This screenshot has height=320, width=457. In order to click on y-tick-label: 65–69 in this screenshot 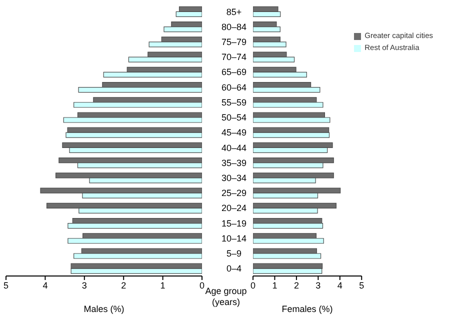, I will do `click(234, 72)`.